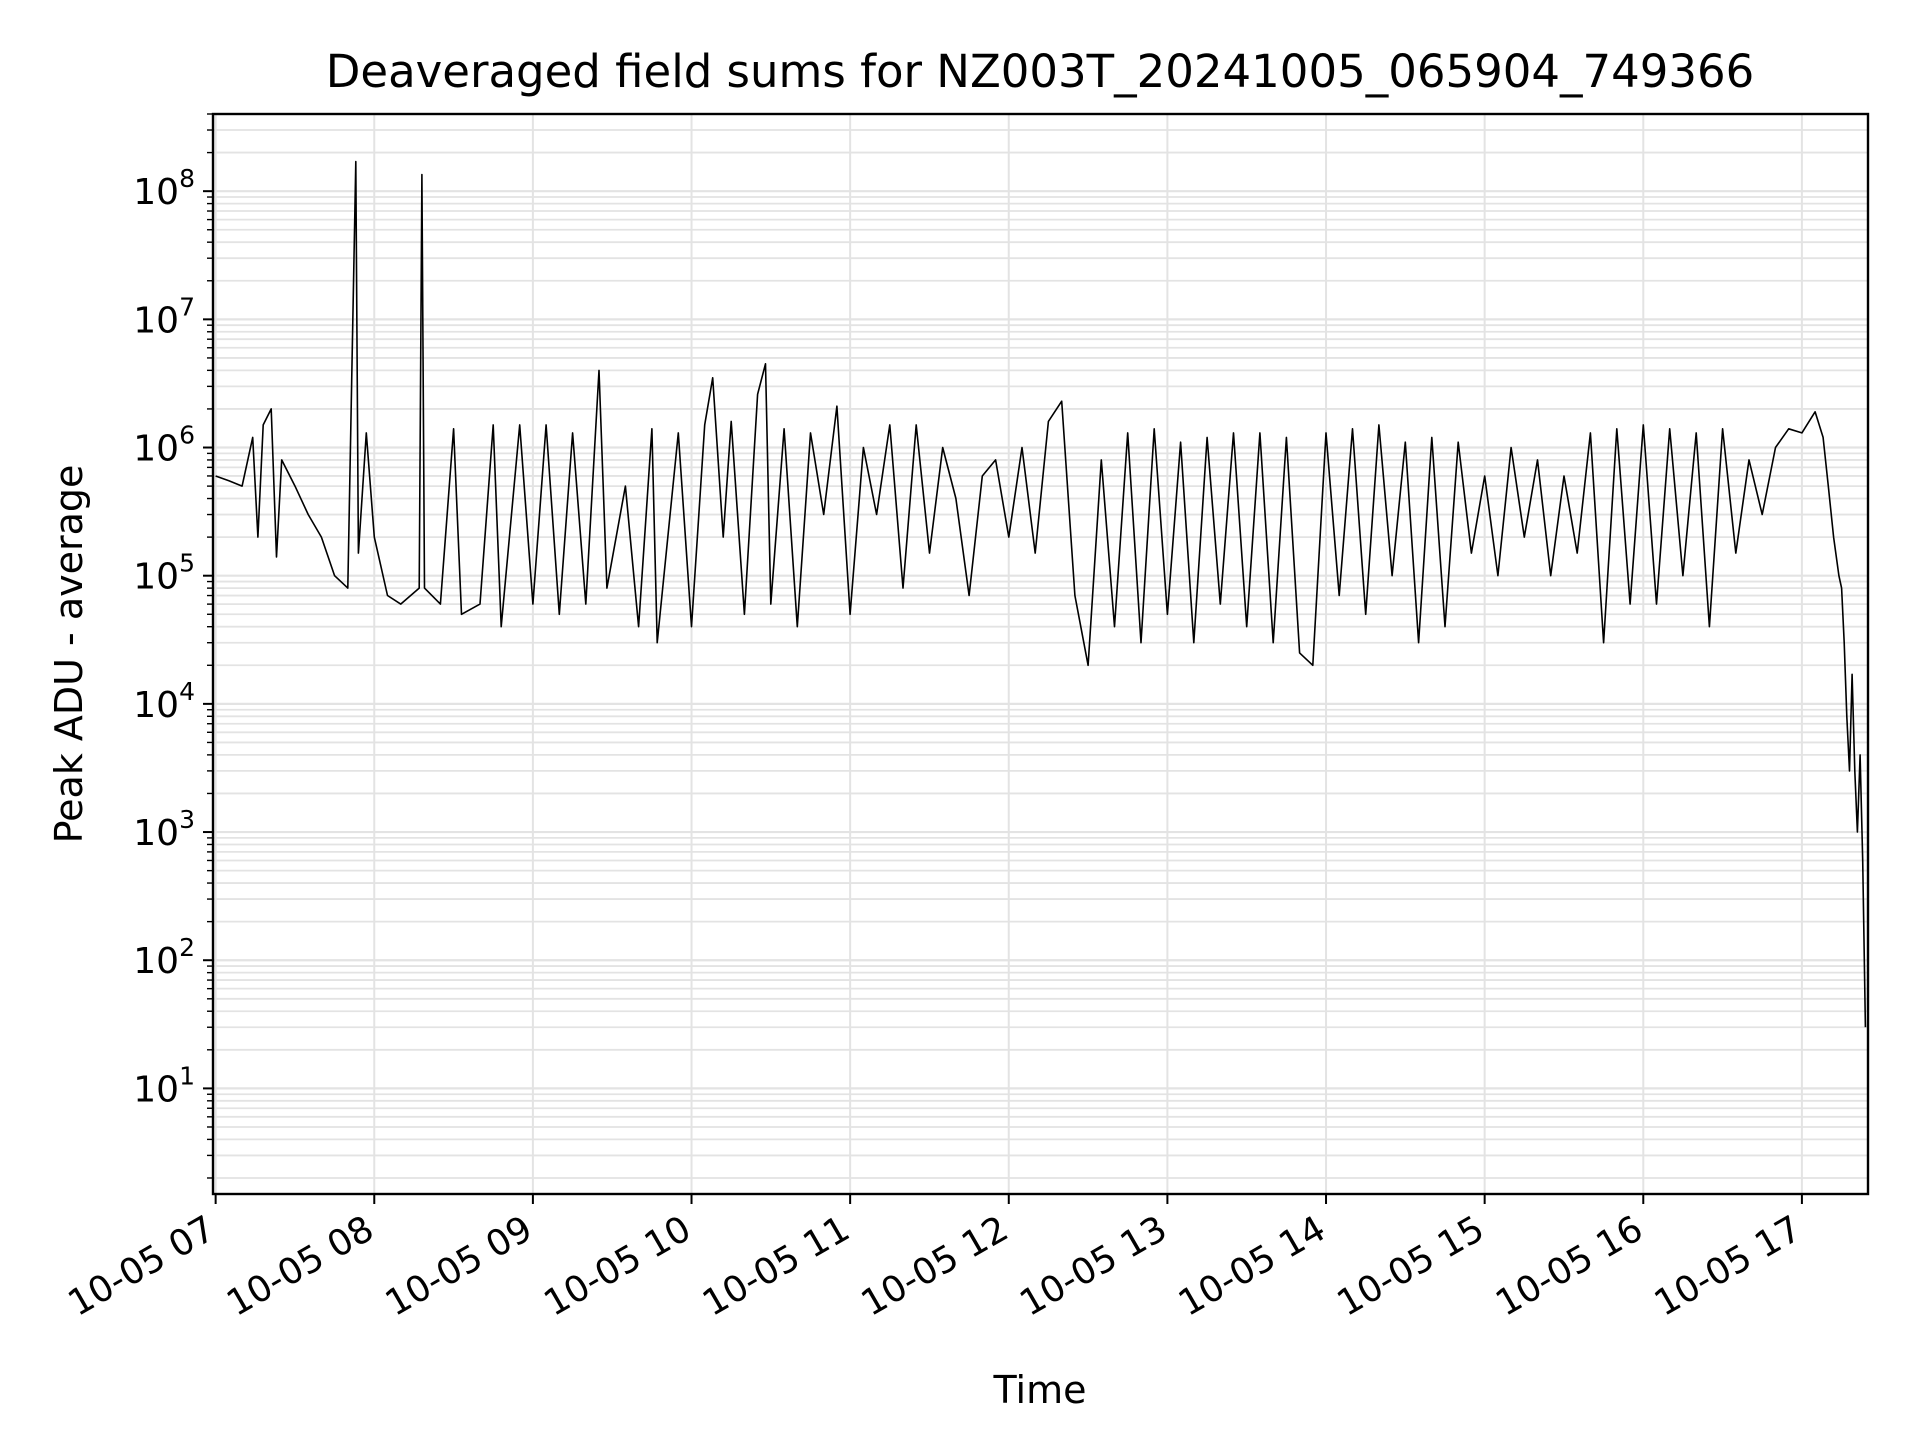 Image resolution: width=1920 pixels, height=1440 pixels. What do you see at coordinates (69, 654) in the screenshot?
I see `y-axis-label: Peak ADU - average` at bounding box center [69, 654].